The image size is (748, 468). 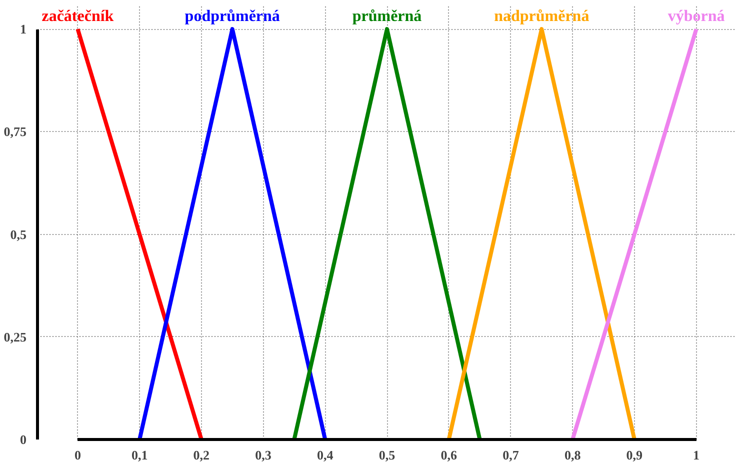 What do you see at coordinates (23, 439) in the screenshot?
I see `y-tick-label: 0` at bounding box center [23, 439].